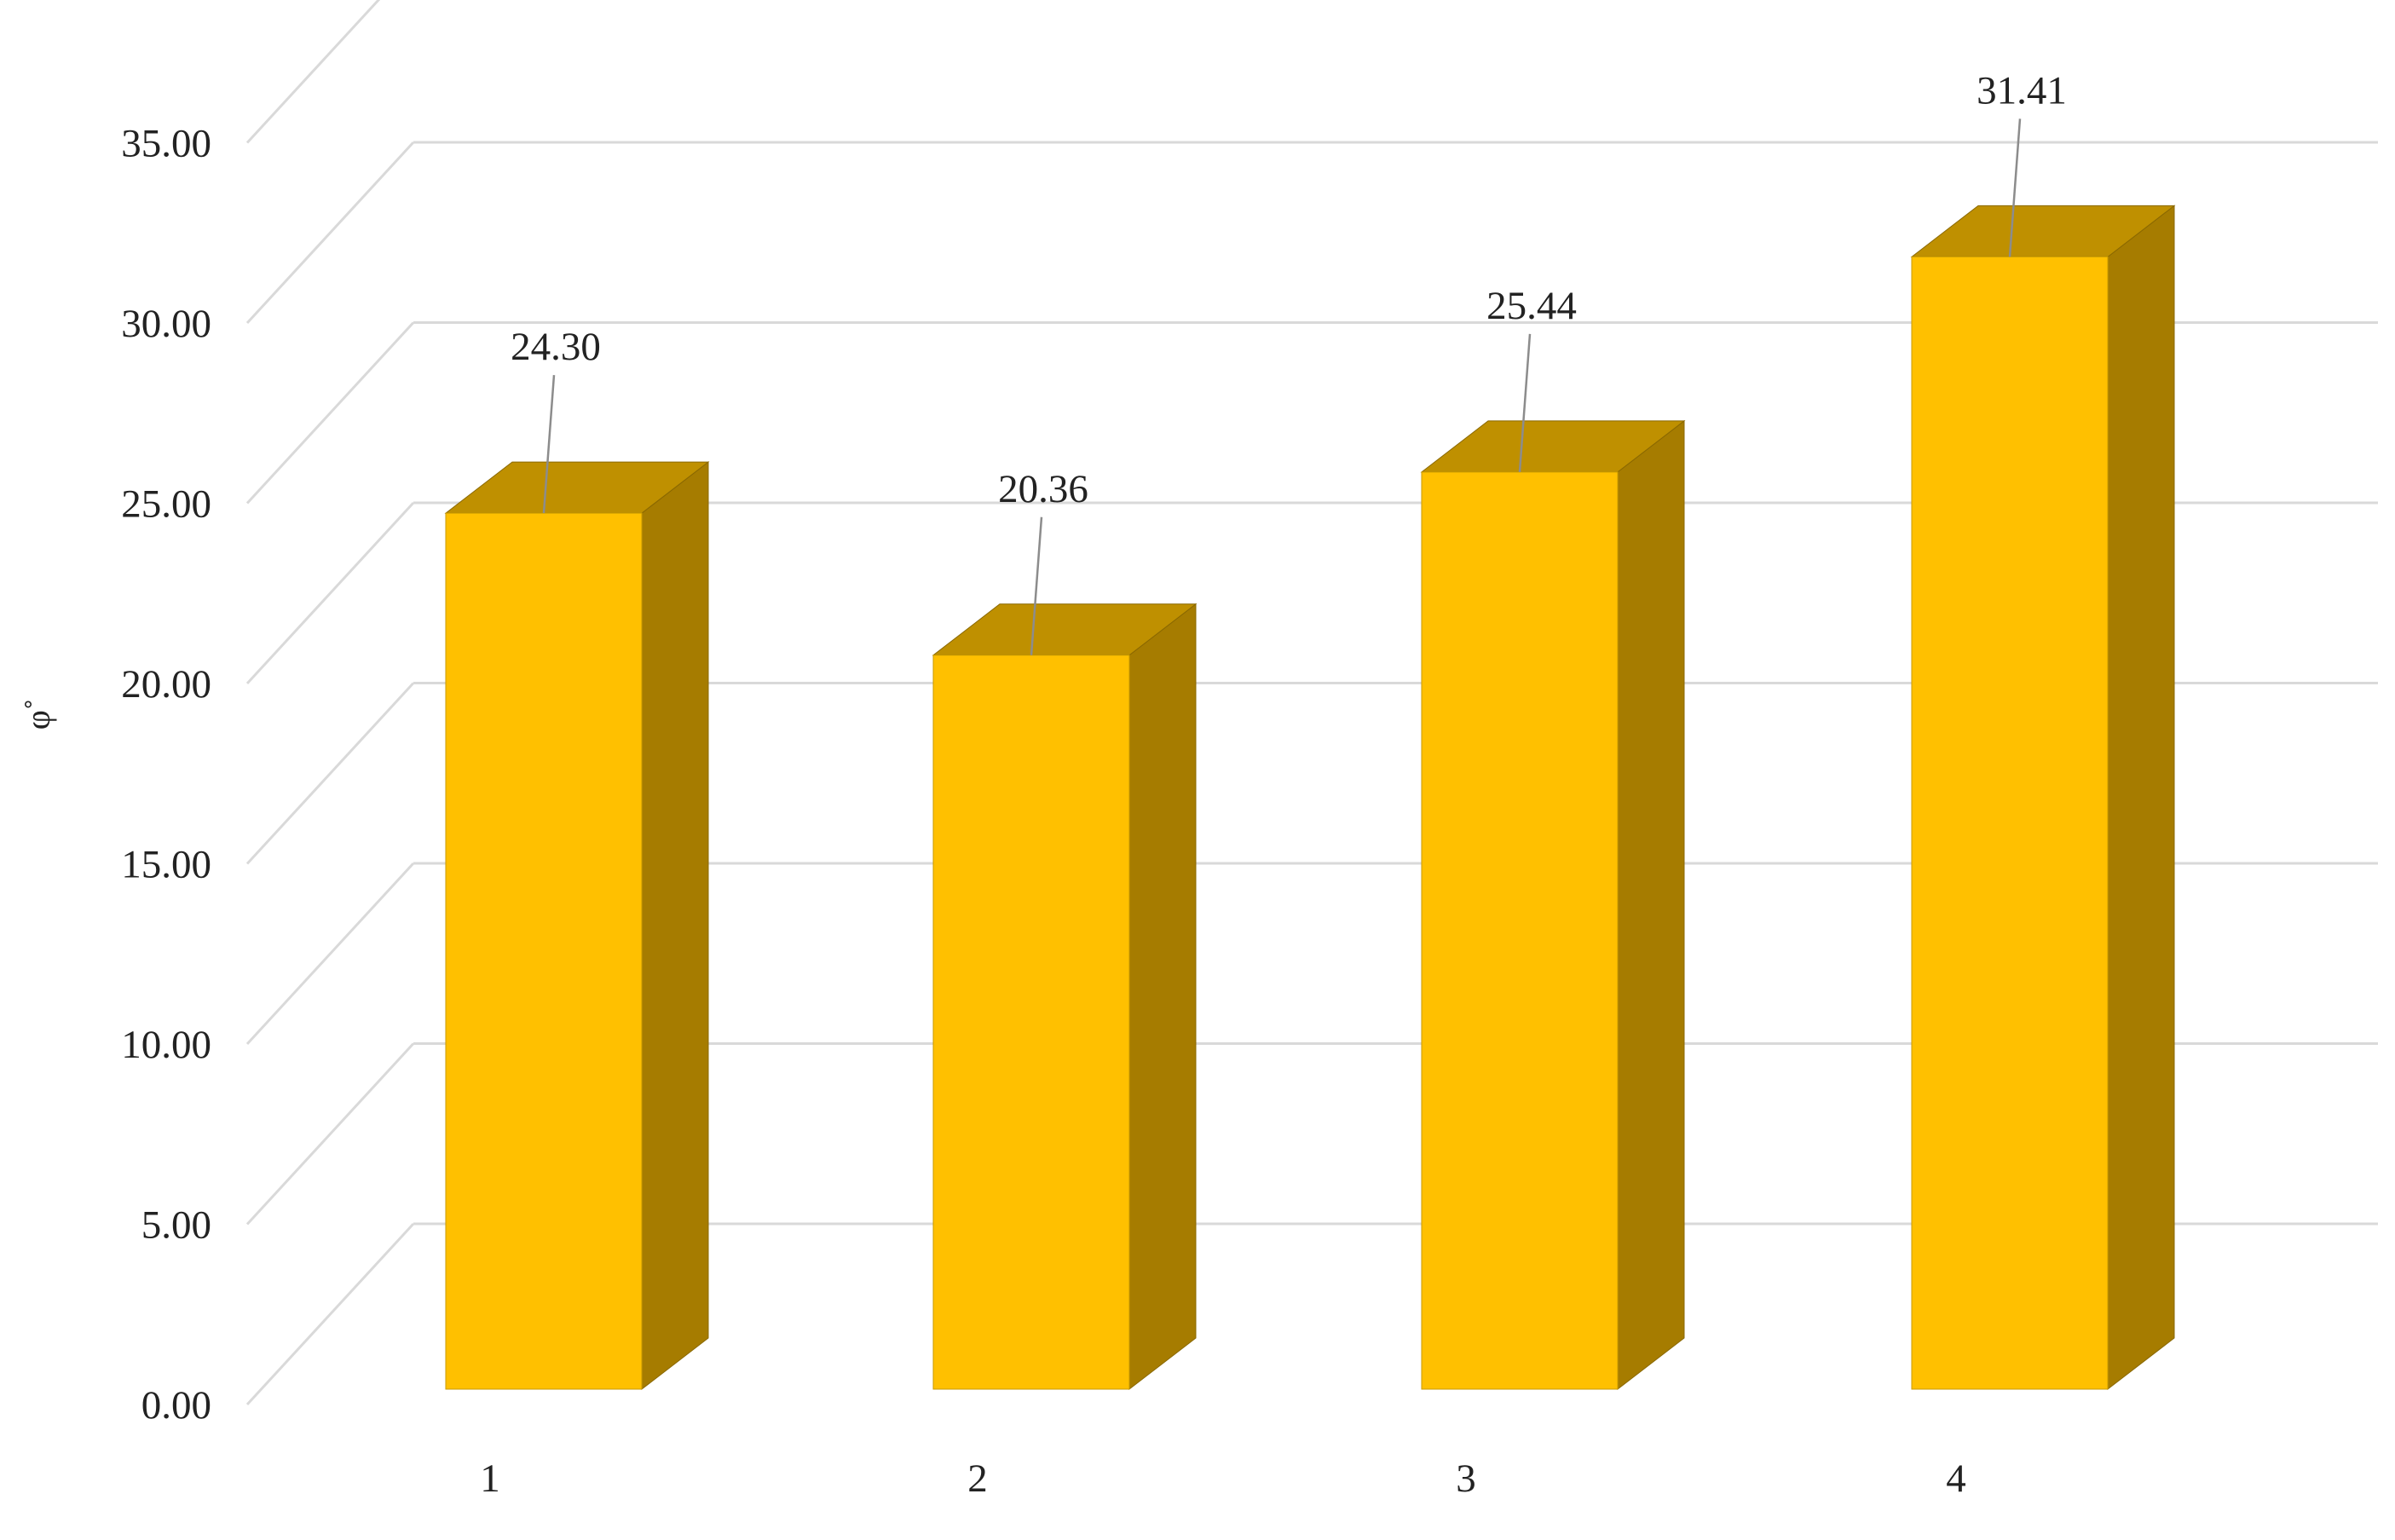 The image size is (2395, 1540). Describe the element at coordinates (1223, 1478) in the screenshot. I see `x-axis-ticks: 1 2 3 4` at that location.